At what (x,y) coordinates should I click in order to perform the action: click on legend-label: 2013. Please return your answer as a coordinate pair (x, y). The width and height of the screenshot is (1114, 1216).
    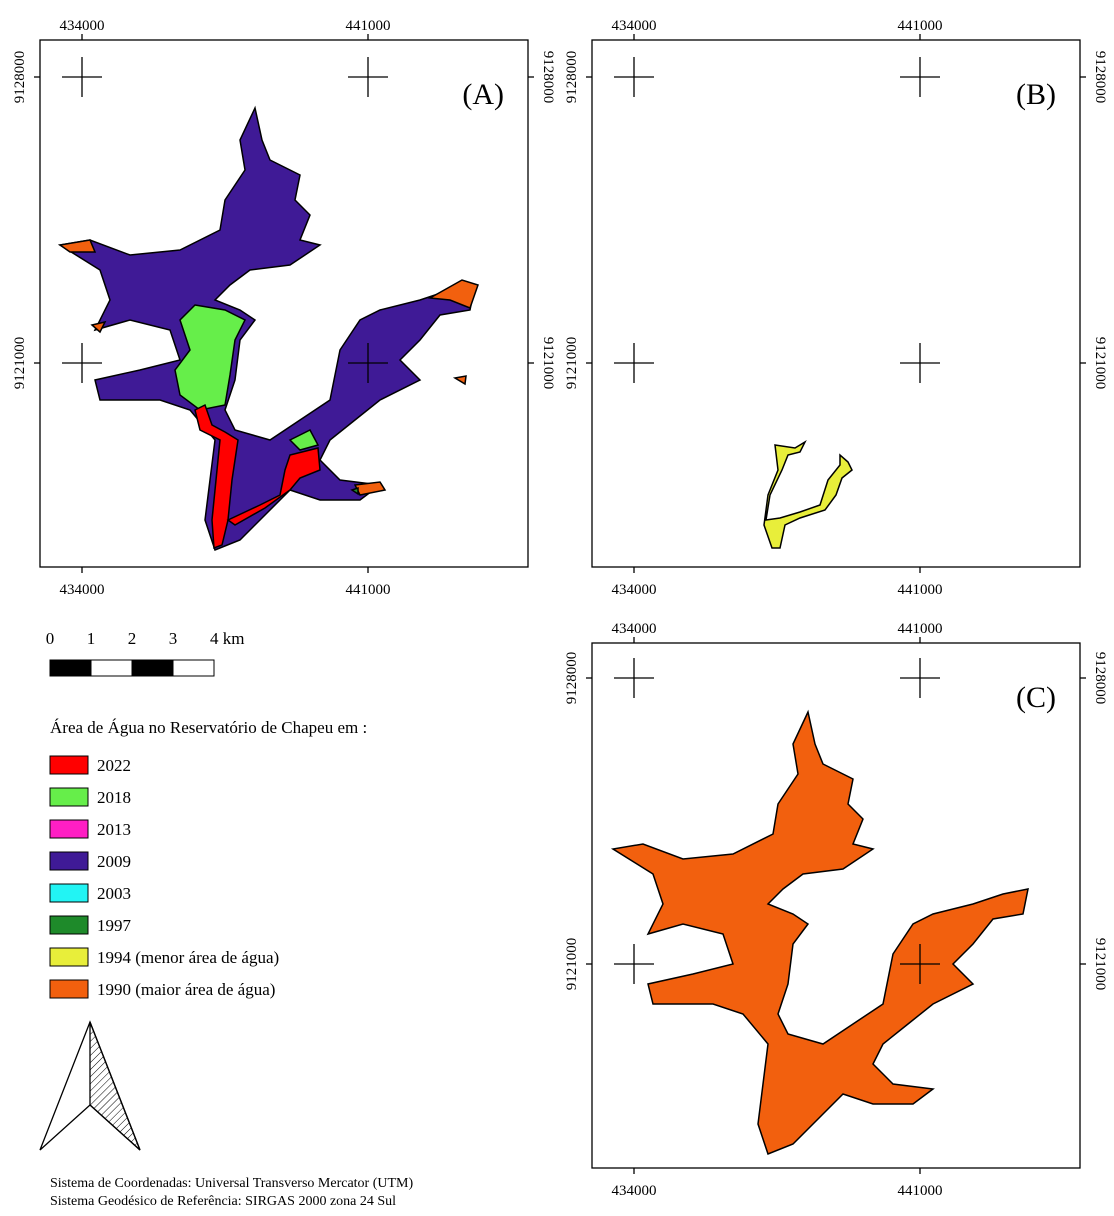
    Looking at the image, I should click on (114, 829).